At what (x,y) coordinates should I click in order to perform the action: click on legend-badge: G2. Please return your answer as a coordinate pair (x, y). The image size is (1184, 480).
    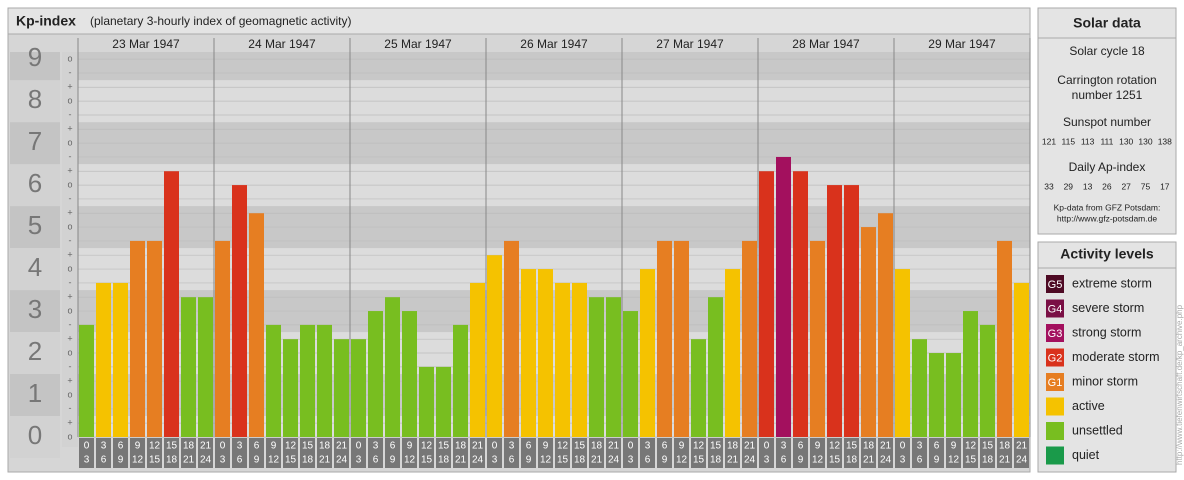
    Looking at the image, I should click on (1055, 358).